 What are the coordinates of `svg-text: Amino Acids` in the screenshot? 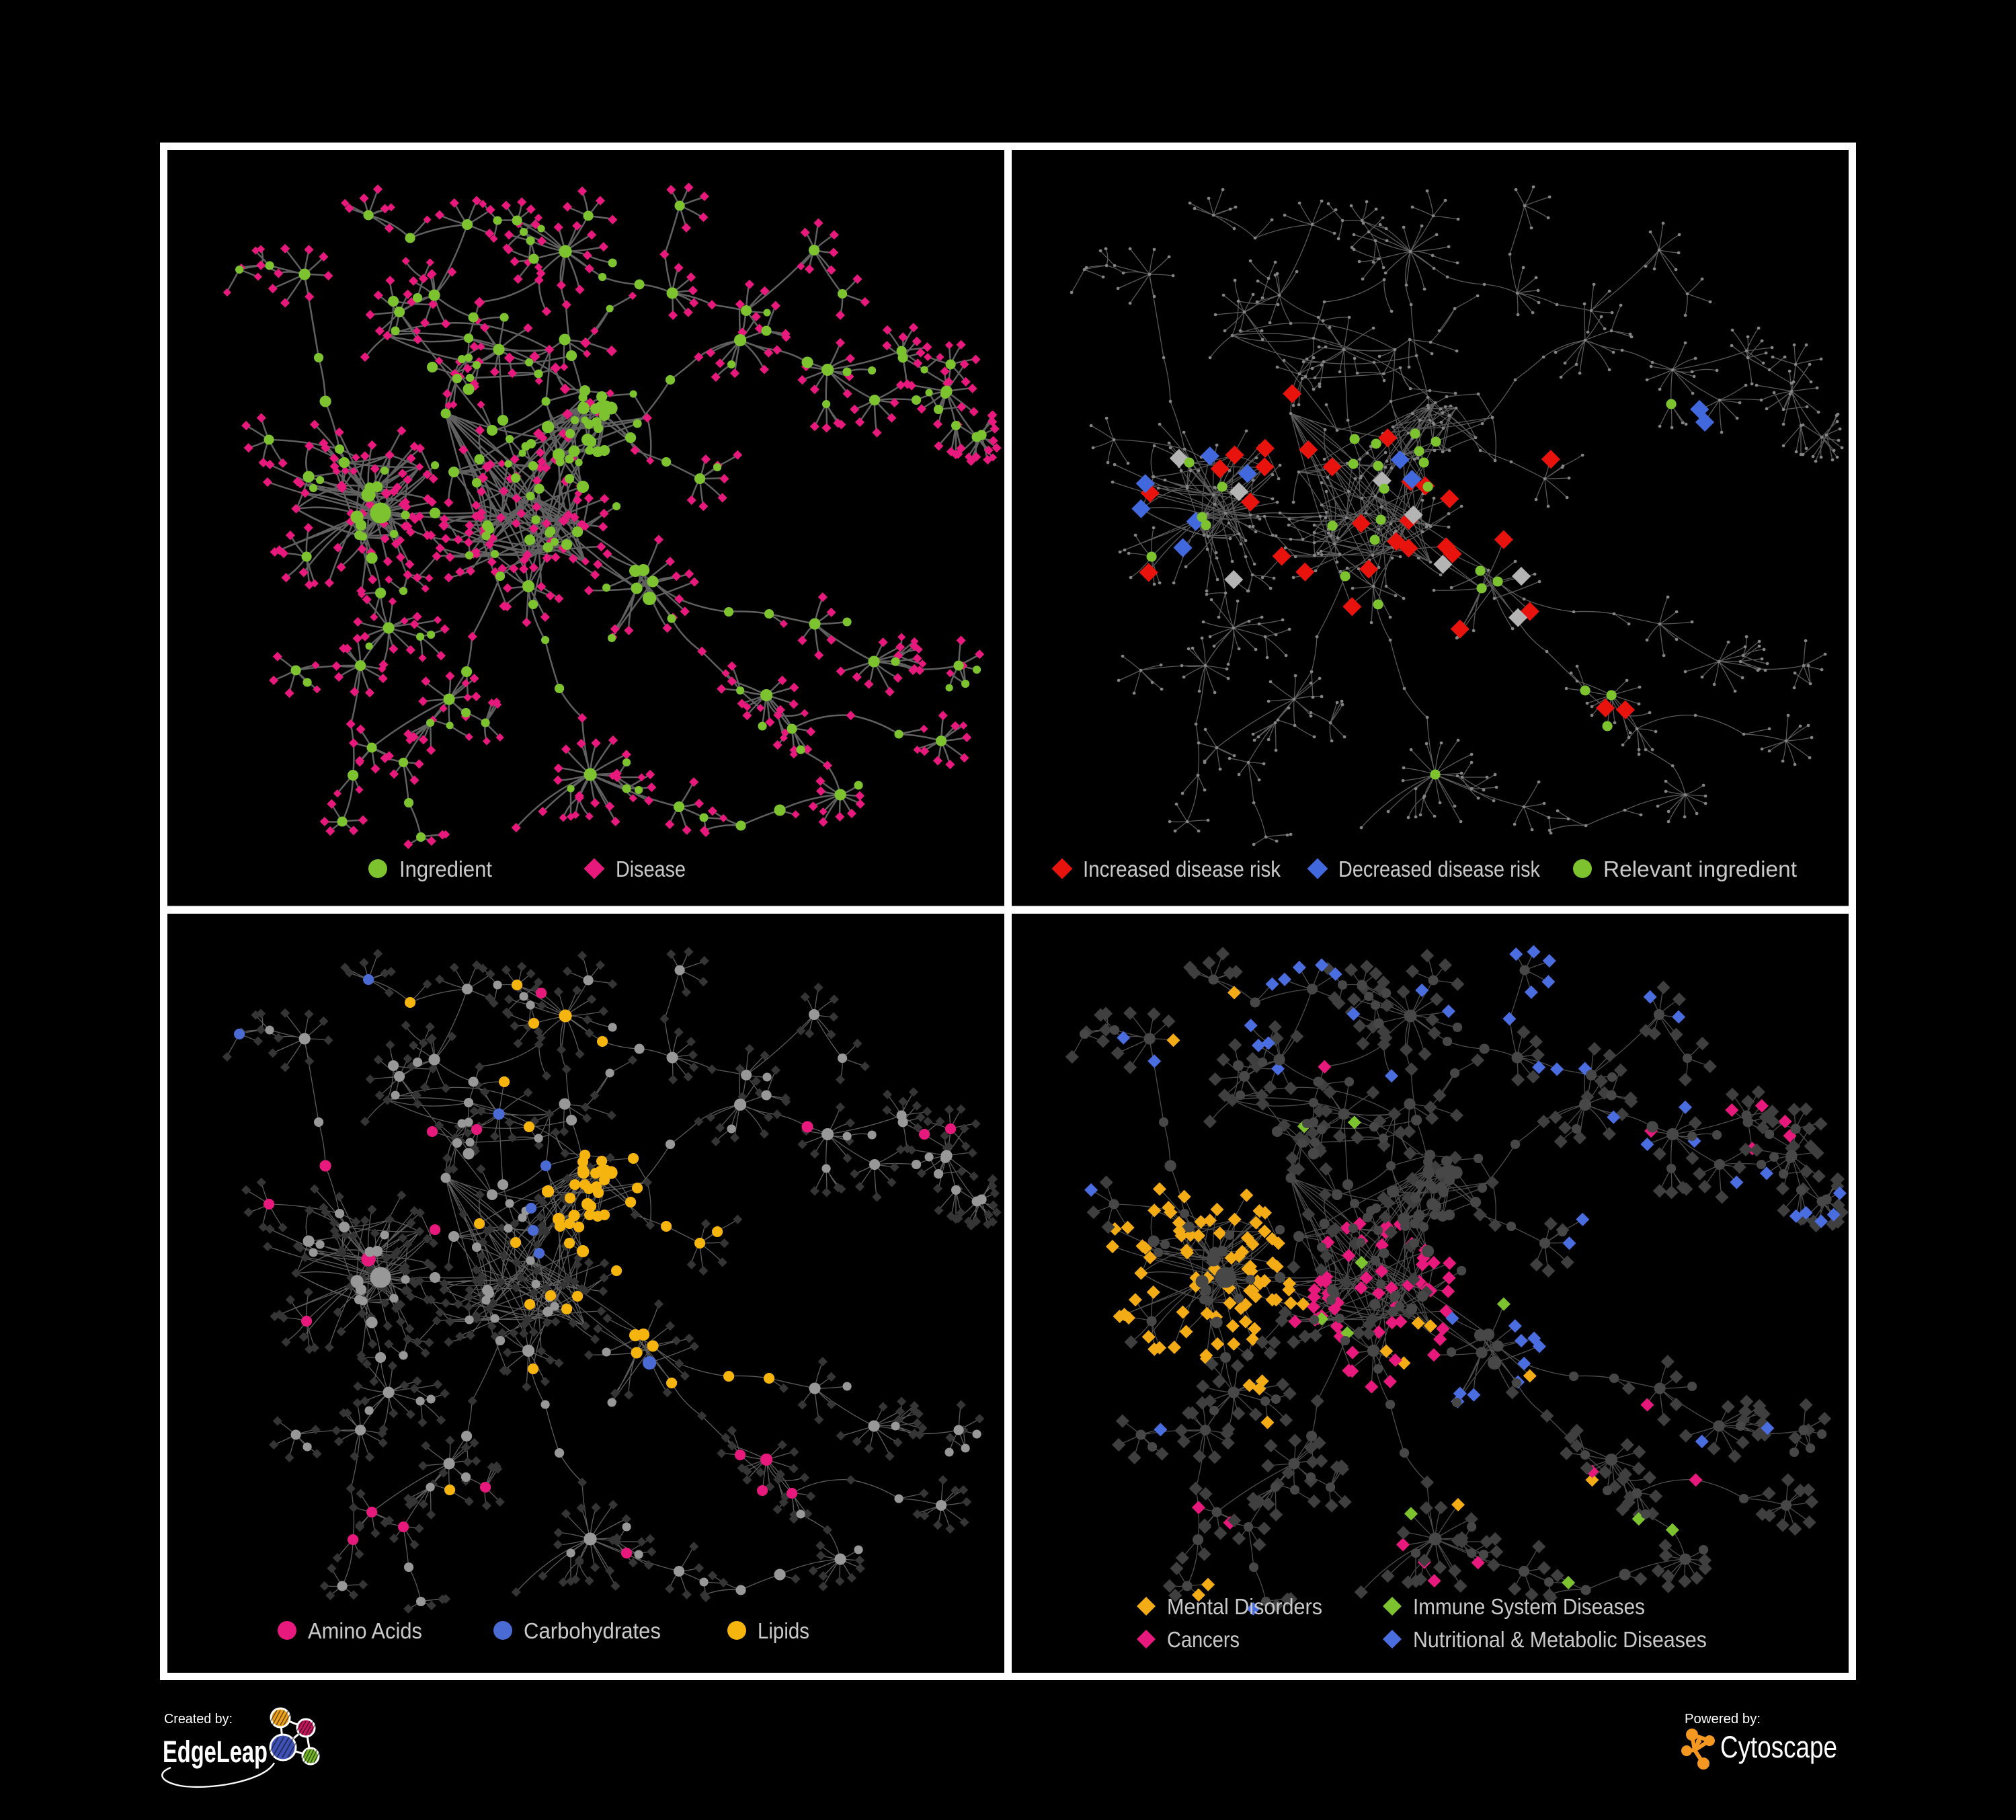 It's located at (365, 1630).